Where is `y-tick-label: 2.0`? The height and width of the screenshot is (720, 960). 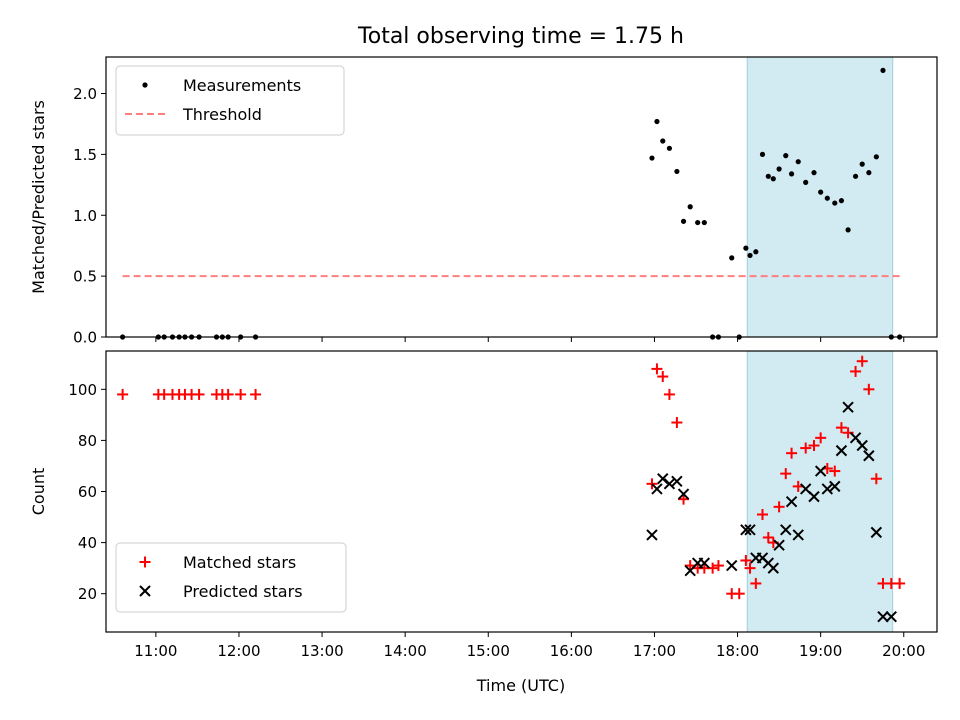
y-tick-label: 2.0 is located at coordinates (85, 94).